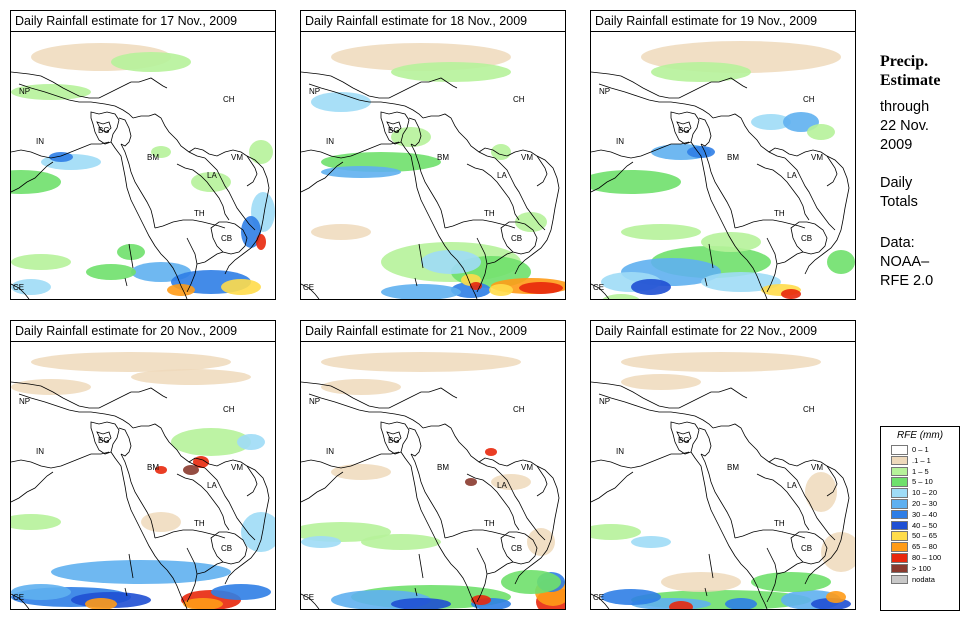  Describe the element at coordinates (899, 202) in the screenshot. I see `totals-label: Totals` at that location.